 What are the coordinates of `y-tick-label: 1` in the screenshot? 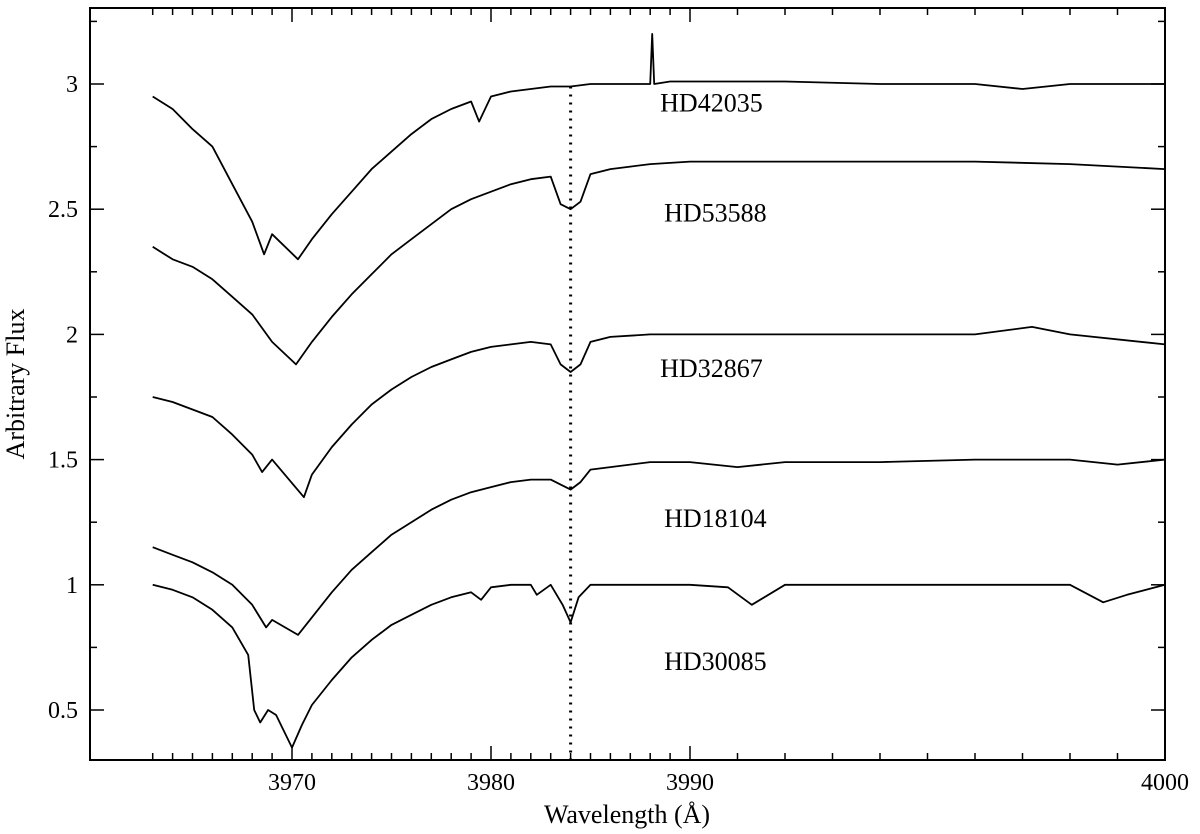 It's located at (72, 586).